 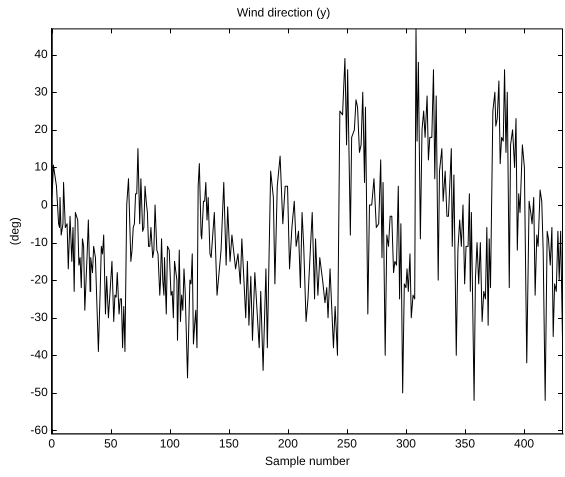 What do you see at coordinates (111, 443) in the screenshot?
I see `x-tick-label: 50` at bounding box center [111, 443].